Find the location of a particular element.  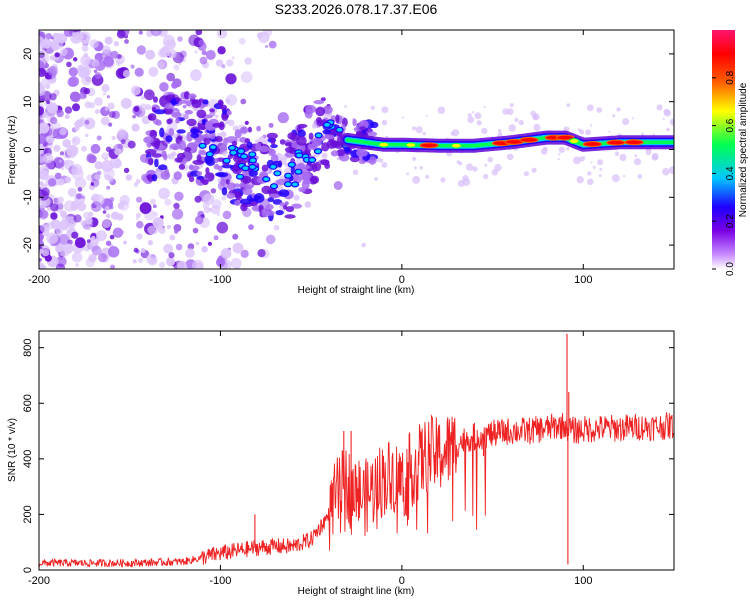

snr-ytick-label: 200 is located at coordinates (28, 514).